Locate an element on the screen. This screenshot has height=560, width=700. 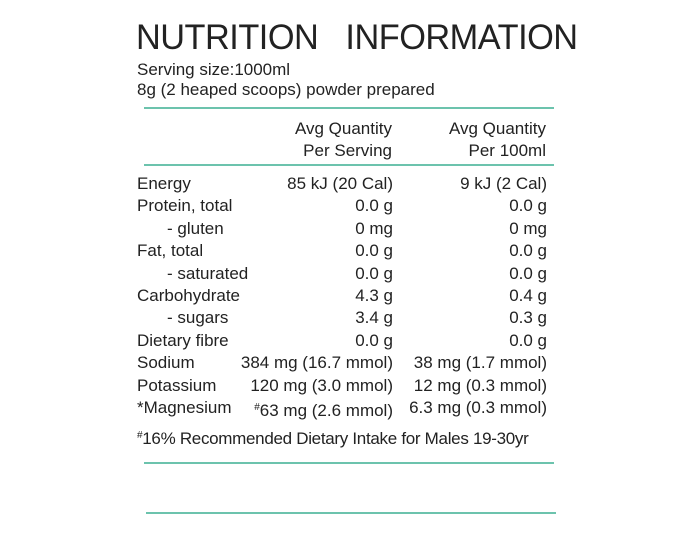
value: 384 mg (16.7 mmol) is located at coordinates (316, 363).